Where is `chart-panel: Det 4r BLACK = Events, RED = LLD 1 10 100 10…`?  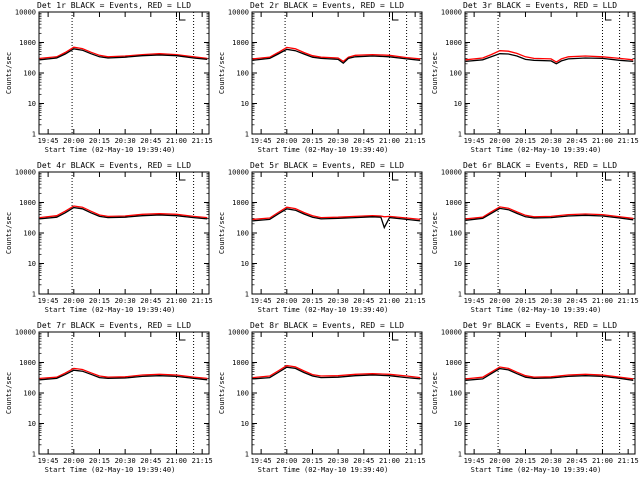
chart-panel: Det 4r BLACK = Events, RED = LLD 1 10 100 10… is located at coordinates (109, 237).